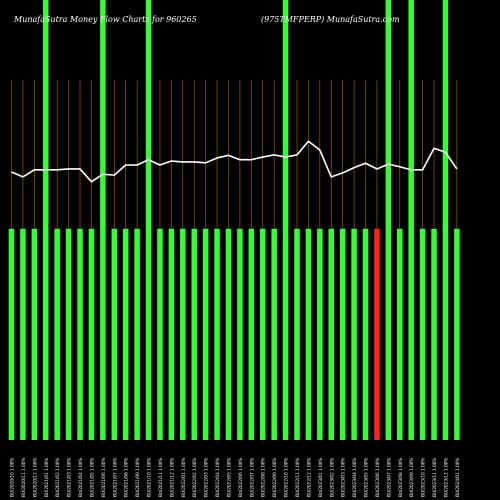  Describe the element at coordinates (400, 477) in the screenshot. I see `x-tick-label: BU/2023/08 1.00%` at that location.